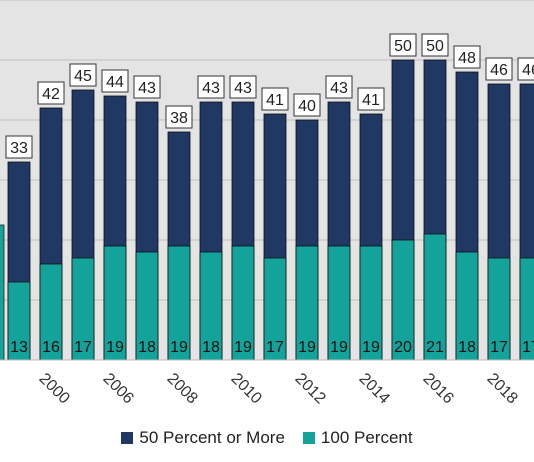  I want to click on data-label-100-percent: 20, so click(403, 347).